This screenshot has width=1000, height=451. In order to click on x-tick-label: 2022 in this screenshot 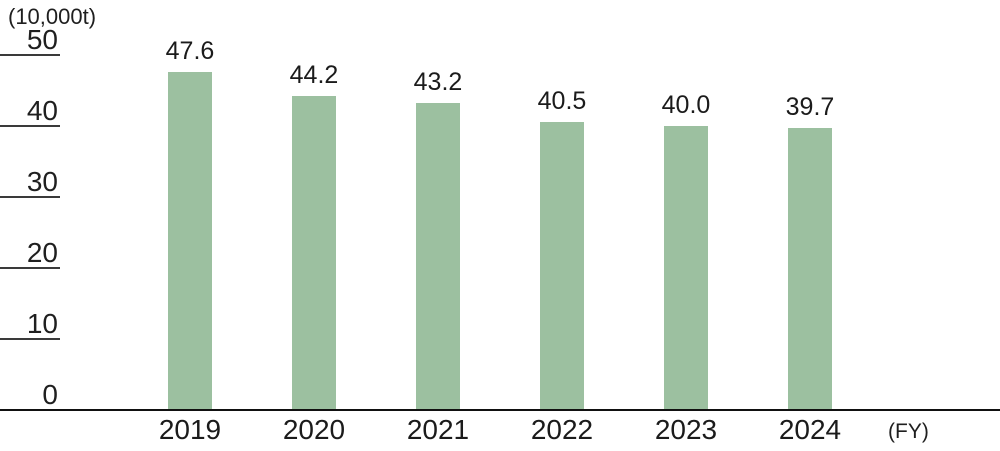, I will do `click(562, 429)`.